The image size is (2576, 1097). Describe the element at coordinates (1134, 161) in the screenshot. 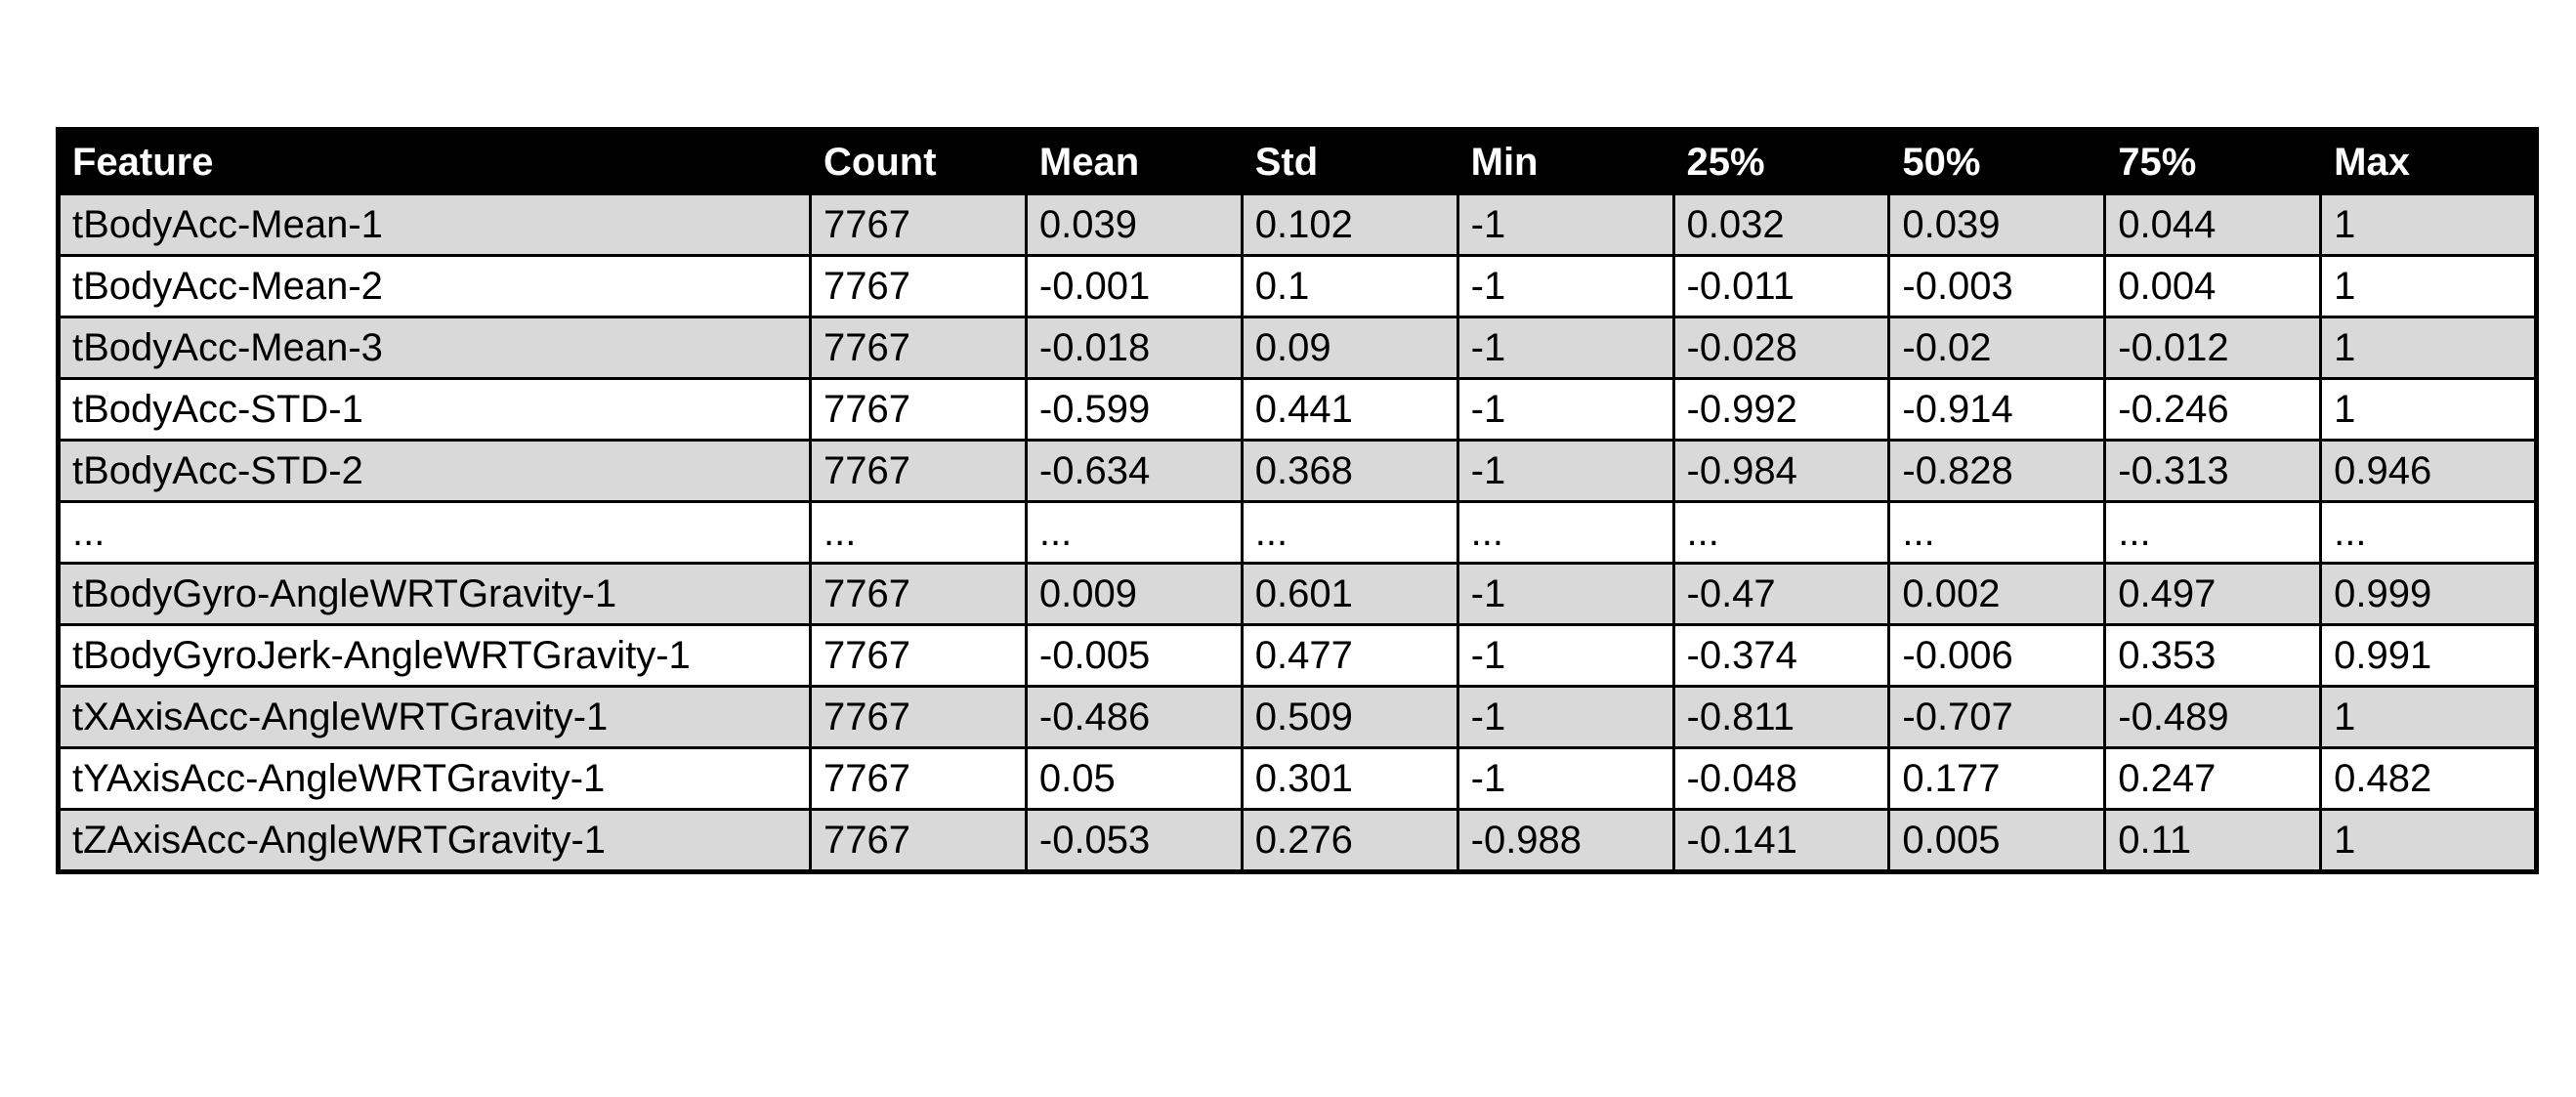

I see `header-mean: Mean` at that location.